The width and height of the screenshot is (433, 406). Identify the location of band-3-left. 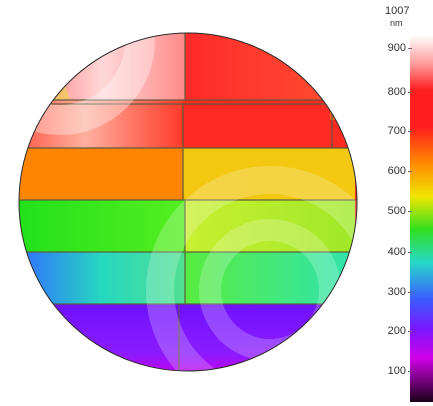
(101, 174).